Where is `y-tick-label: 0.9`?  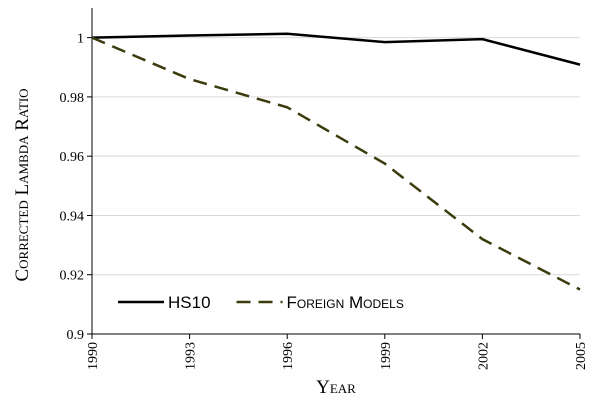 y-tick-label: 0.9 is located at coordinates (76, 335).